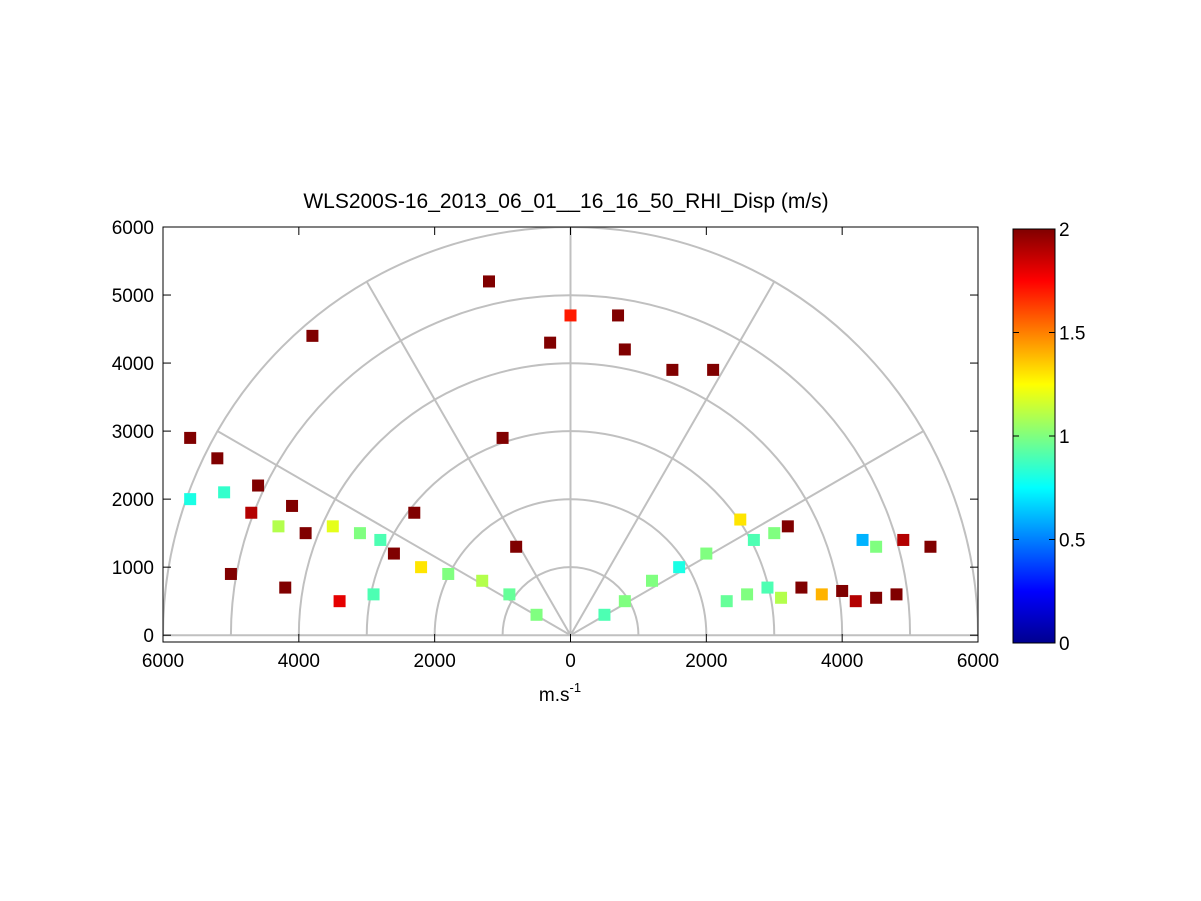 This screenshot has width=1201, height=901. What do you see at coordinates (133, 432) in the screenshot?
I see `y-tick-label: 3000` at bounding box center [133, 432].